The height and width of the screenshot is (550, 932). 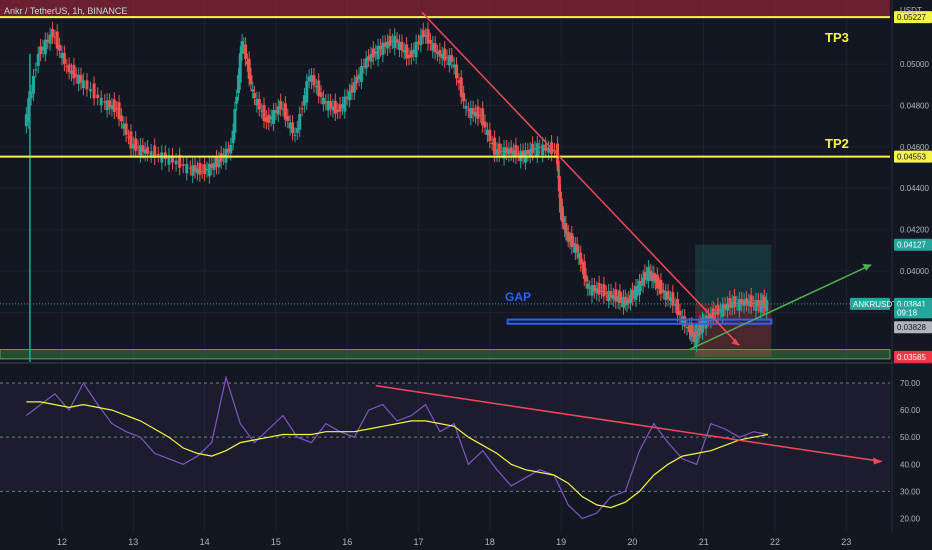 What do you see at coordinates (205, 542) in the screenshot?
I see `x-tick-label: 14` at bounding box center [205, 542].